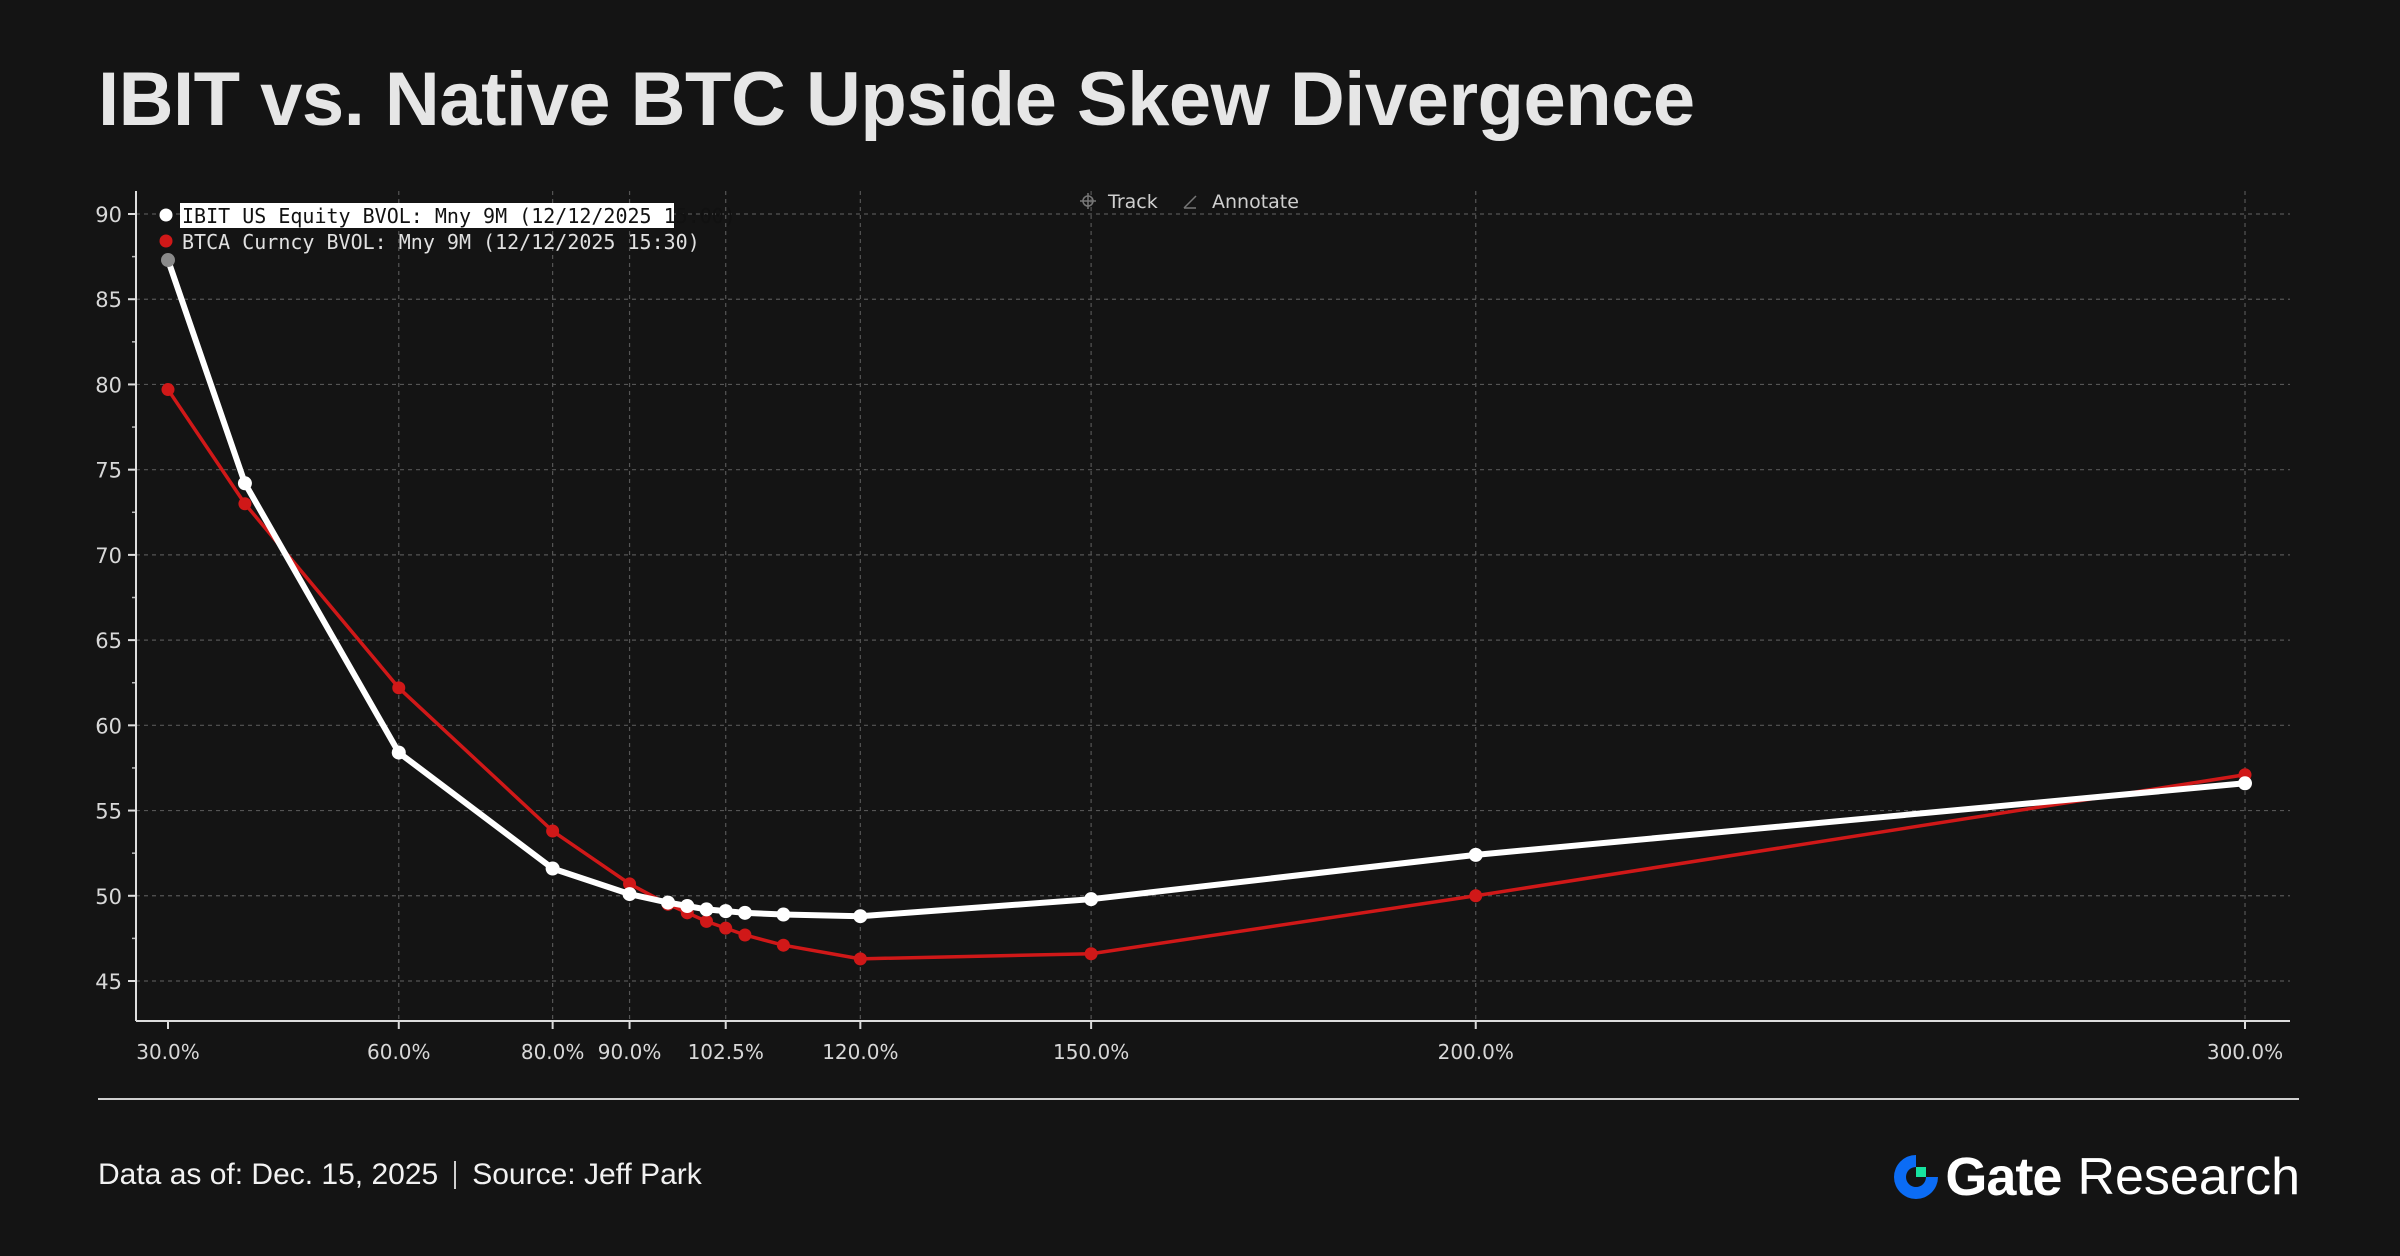 This screenshot has width=2400, height=1256. What do you see at coordinates (108, 300) in the screenshot?
I see `y-tick-label: 85` at bounding box center [108, 300].